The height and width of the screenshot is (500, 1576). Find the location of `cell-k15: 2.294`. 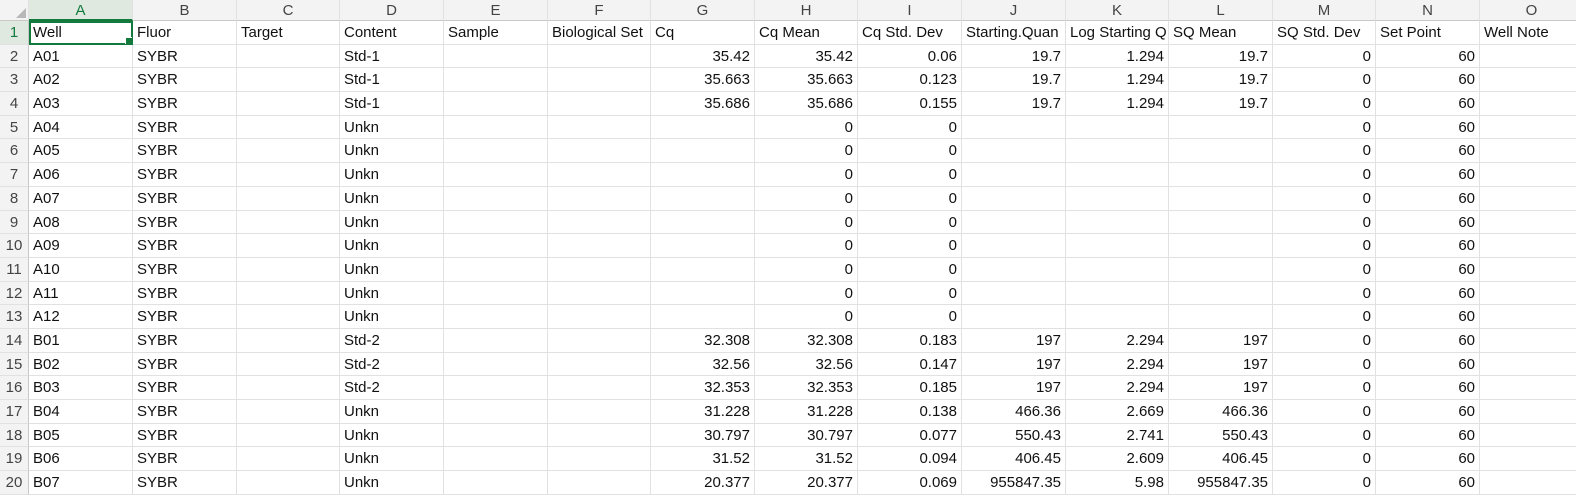

cell-k15: 2.294 is located at coordinates (1117, 364).